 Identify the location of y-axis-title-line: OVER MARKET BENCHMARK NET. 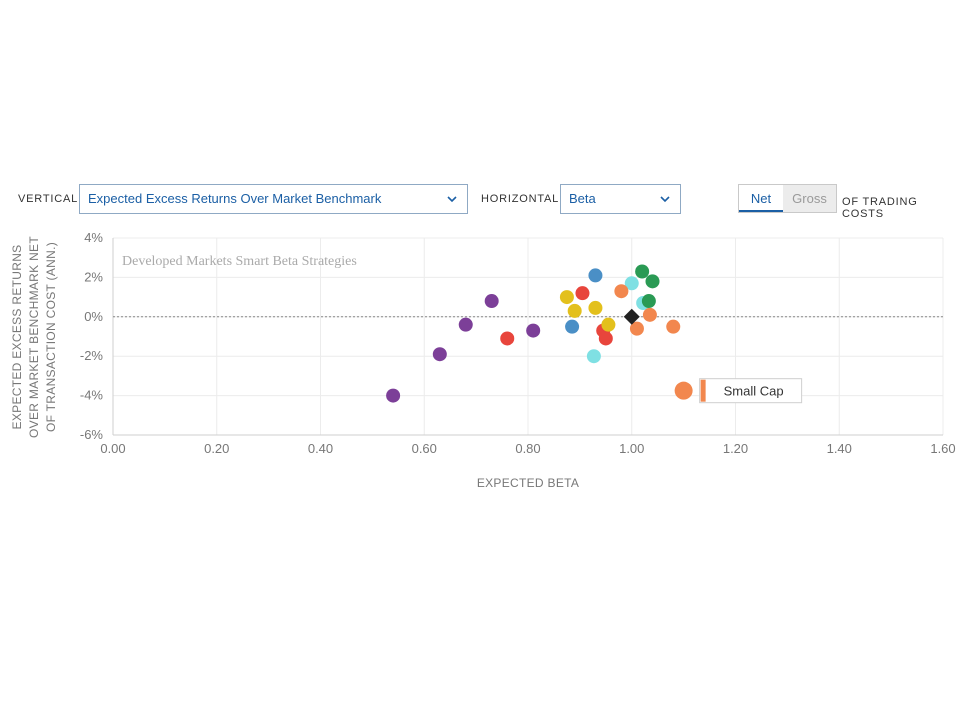
(34, 337).